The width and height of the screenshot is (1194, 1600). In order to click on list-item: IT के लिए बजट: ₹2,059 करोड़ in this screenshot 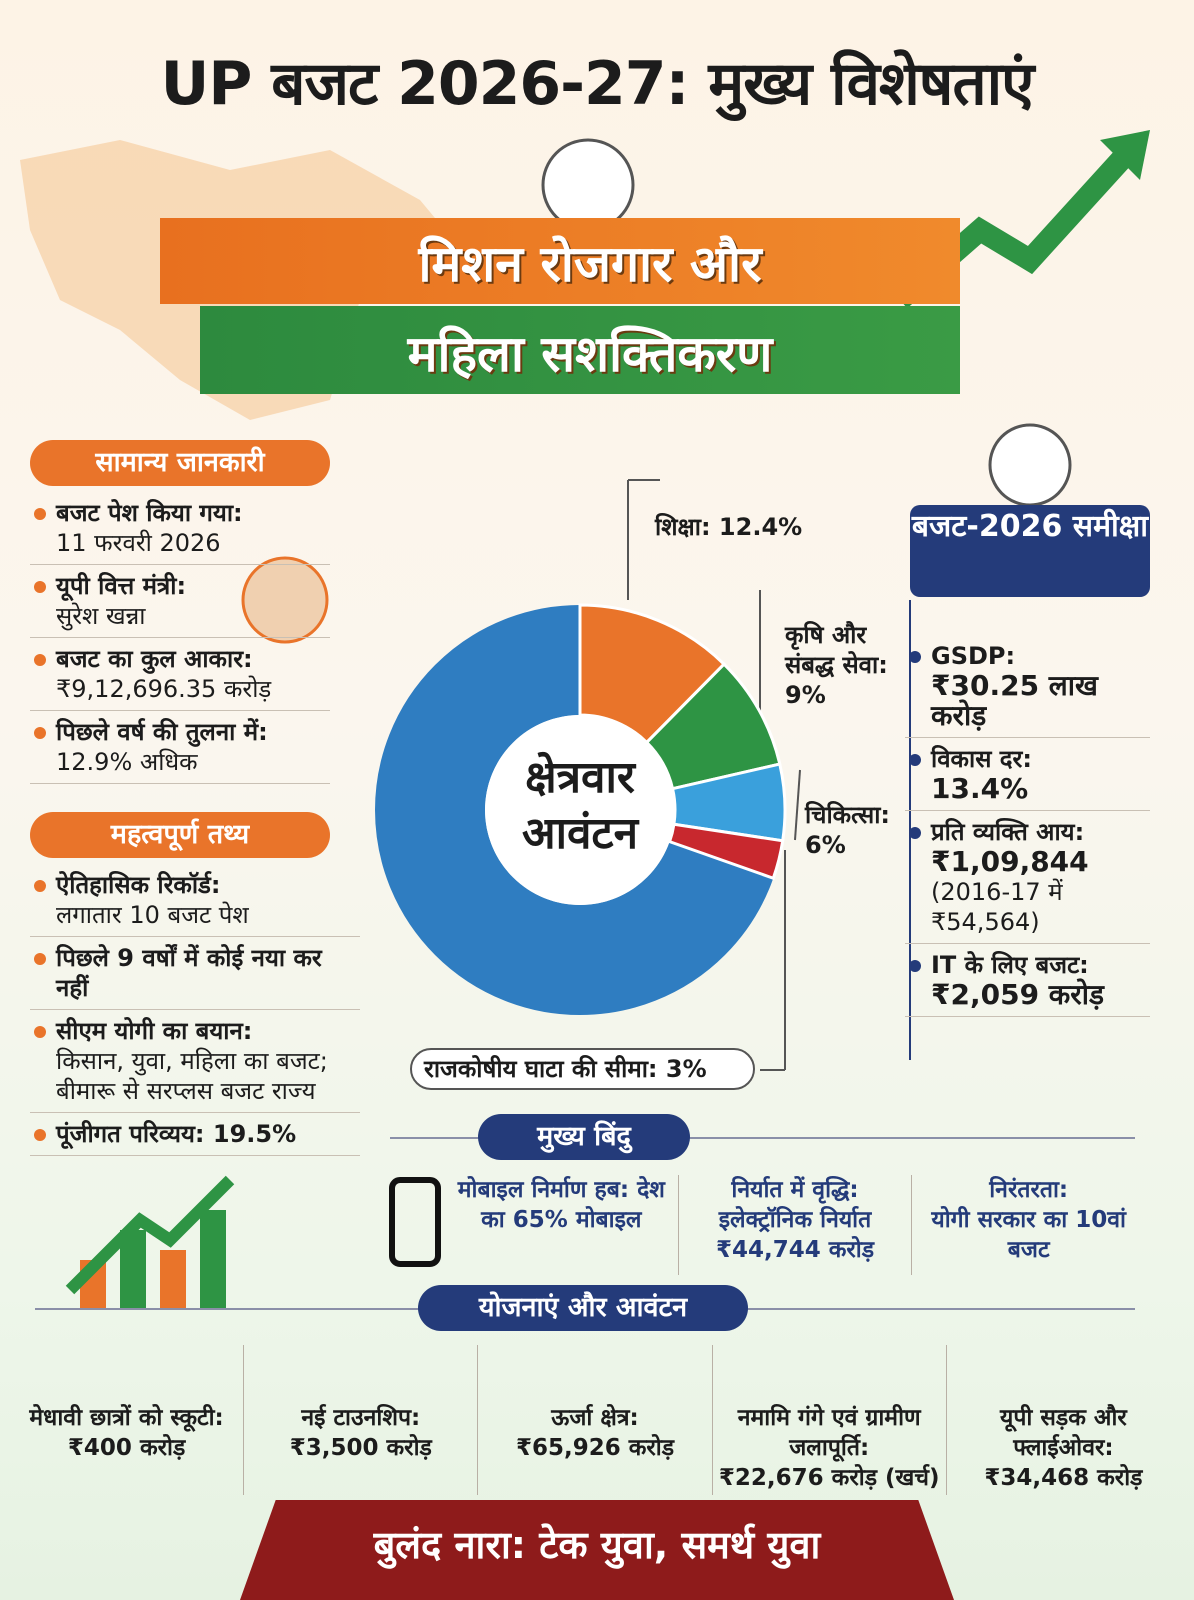, I will do `click(1027, 980)`.